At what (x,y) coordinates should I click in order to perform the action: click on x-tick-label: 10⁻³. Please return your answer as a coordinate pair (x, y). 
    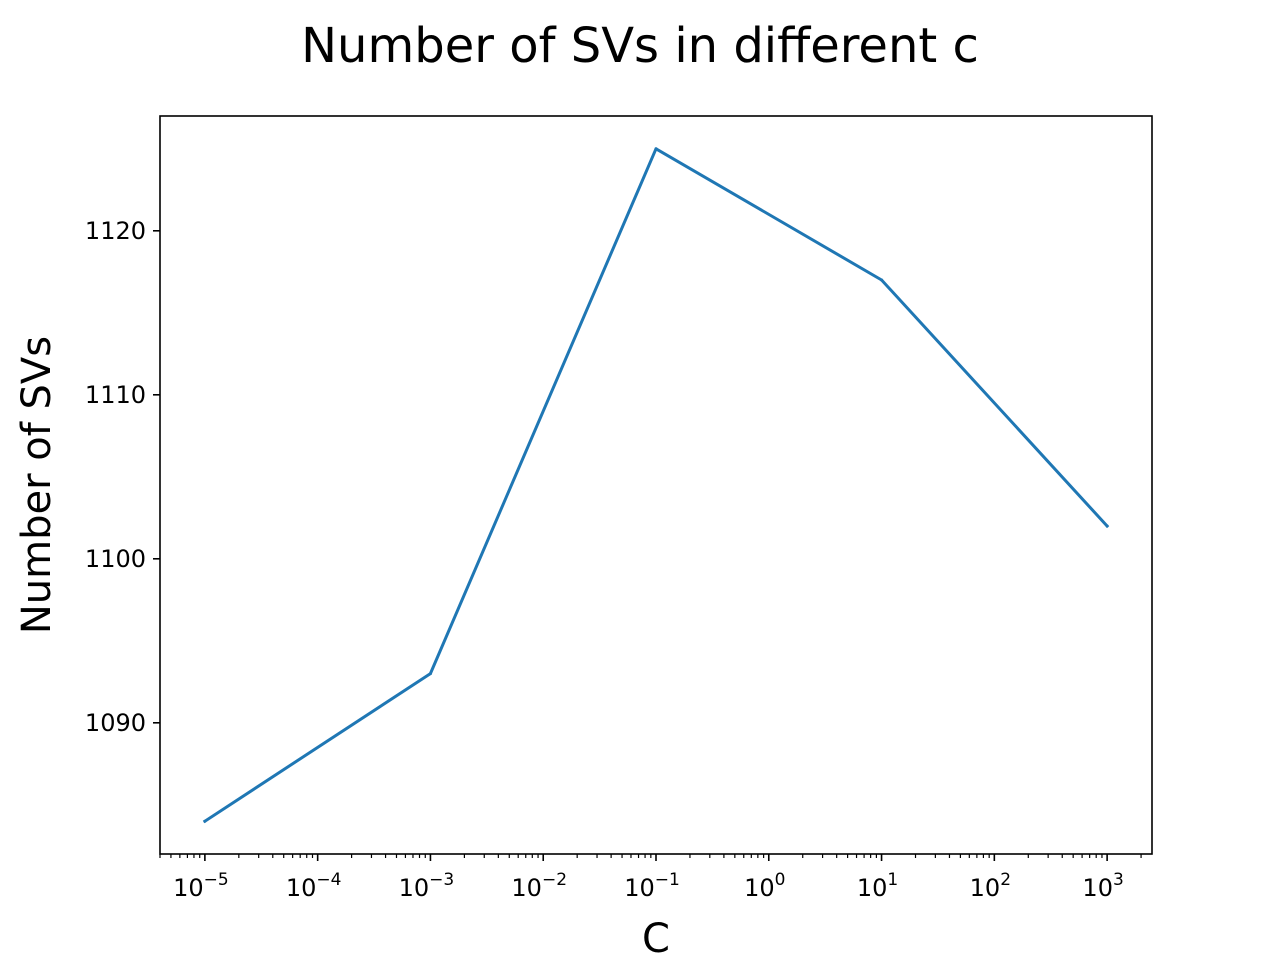
    Looking at the image, I should click on (427, 886).